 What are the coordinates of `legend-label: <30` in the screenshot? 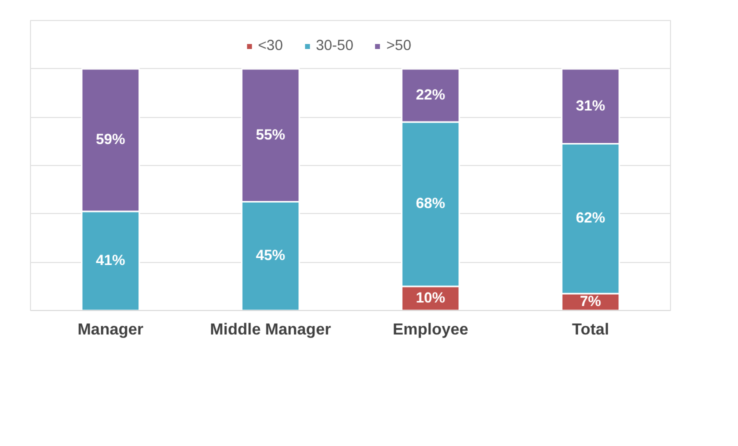 It's located at (270, 46).